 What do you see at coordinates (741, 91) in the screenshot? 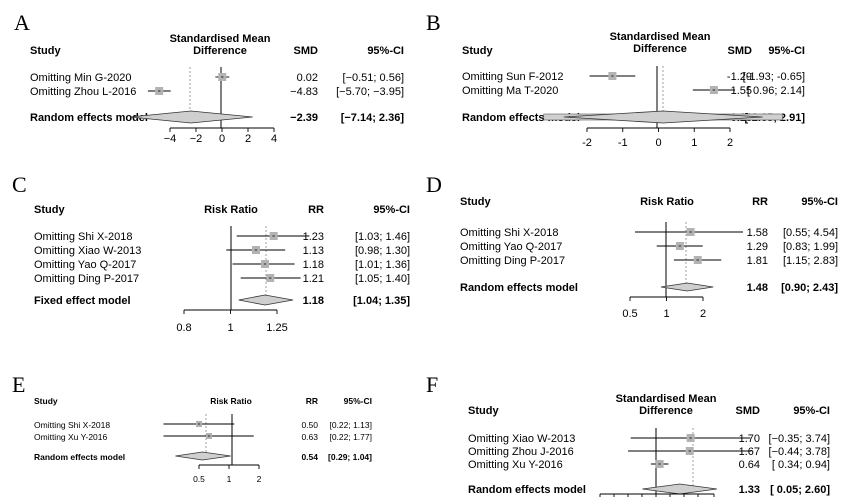
I see `study-estimate-text: 1.55` at bounding box center [741, 91].